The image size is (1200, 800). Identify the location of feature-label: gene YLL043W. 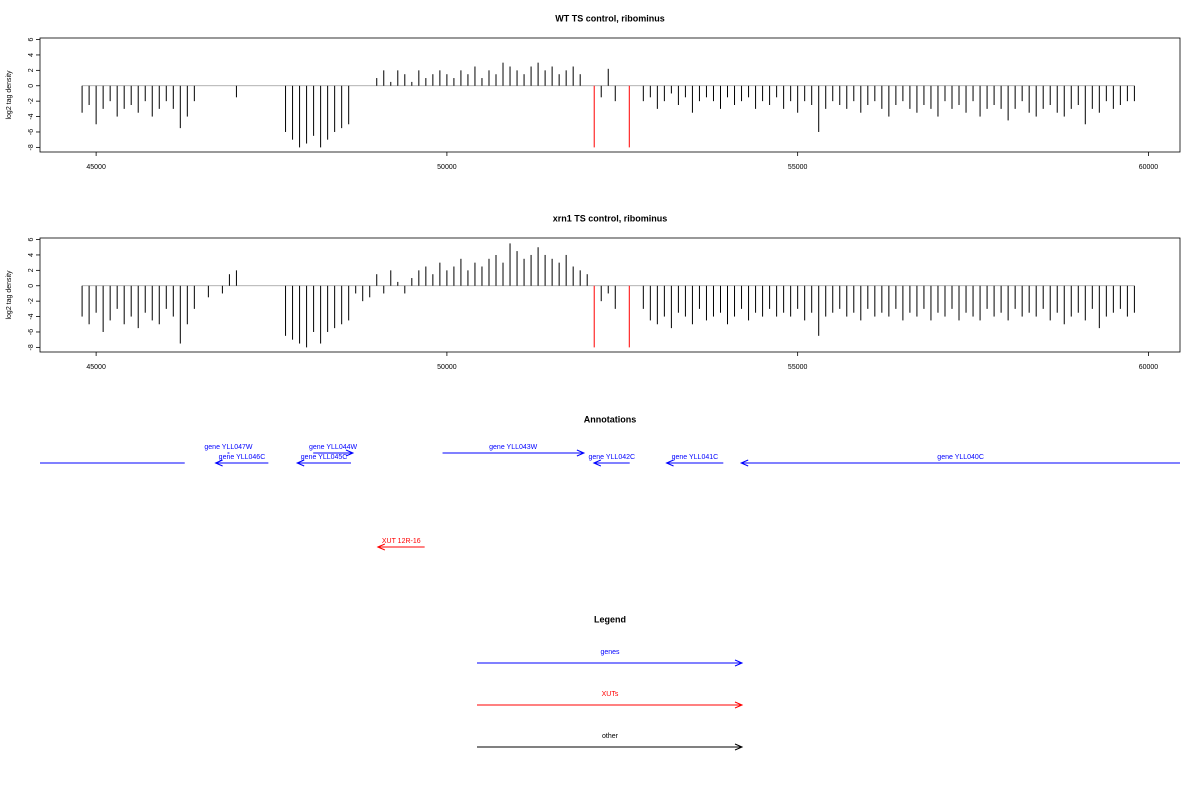
(513, 447).